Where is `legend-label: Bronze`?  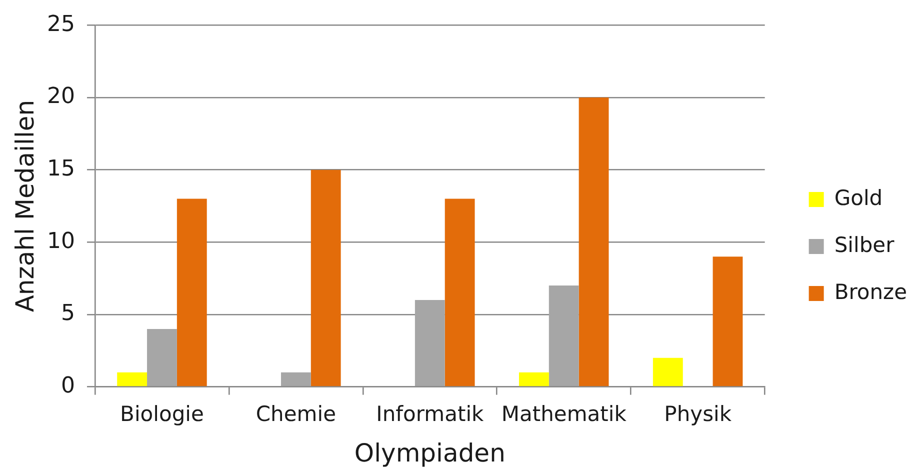 legend-label: Bronze is located at coordinates (871, 292).